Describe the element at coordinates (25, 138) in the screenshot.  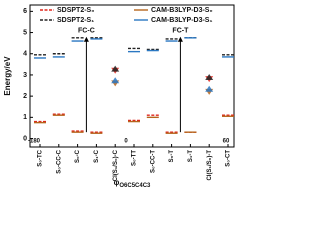
I see `y-tick-label: 0` at that location.